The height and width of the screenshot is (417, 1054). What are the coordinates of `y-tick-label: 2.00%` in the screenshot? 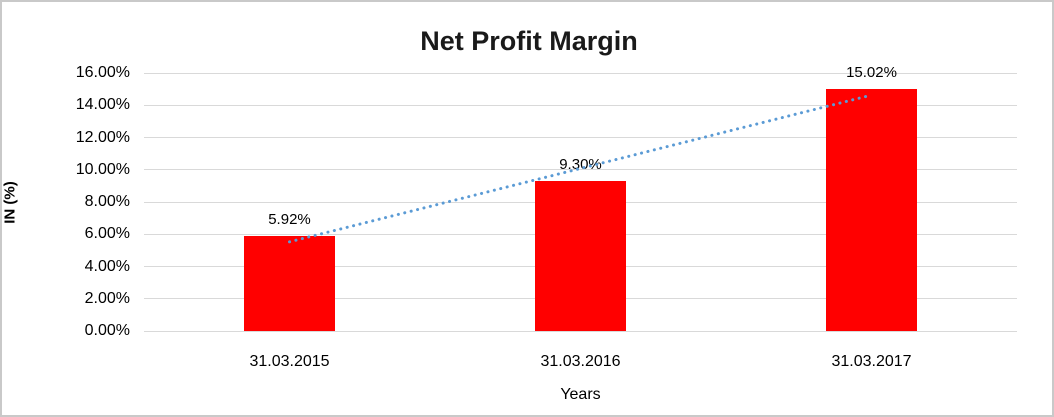 It's located at (107, 298).